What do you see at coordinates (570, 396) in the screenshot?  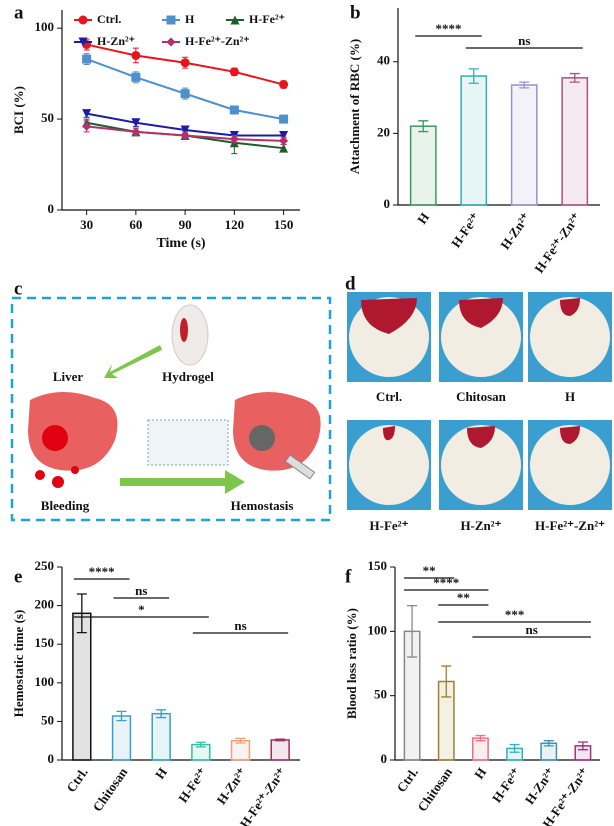 I see `photo-label: H` at bounding box center [570, 396].